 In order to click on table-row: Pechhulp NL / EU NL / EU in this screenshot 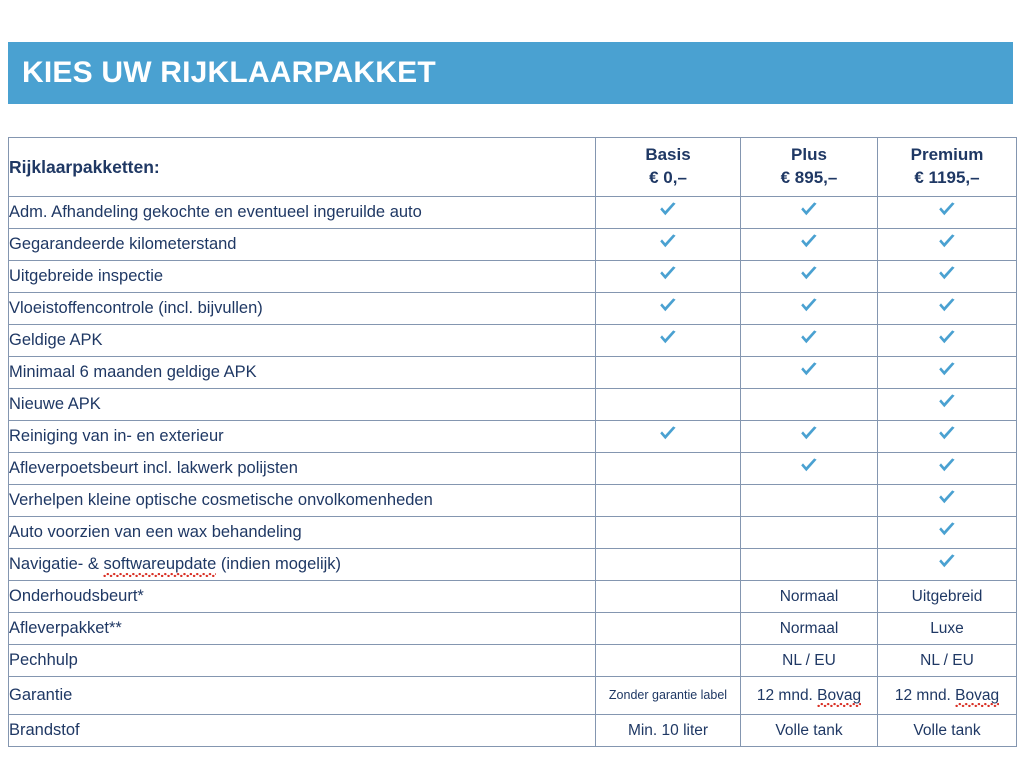, I will do `click(512, 660)`.